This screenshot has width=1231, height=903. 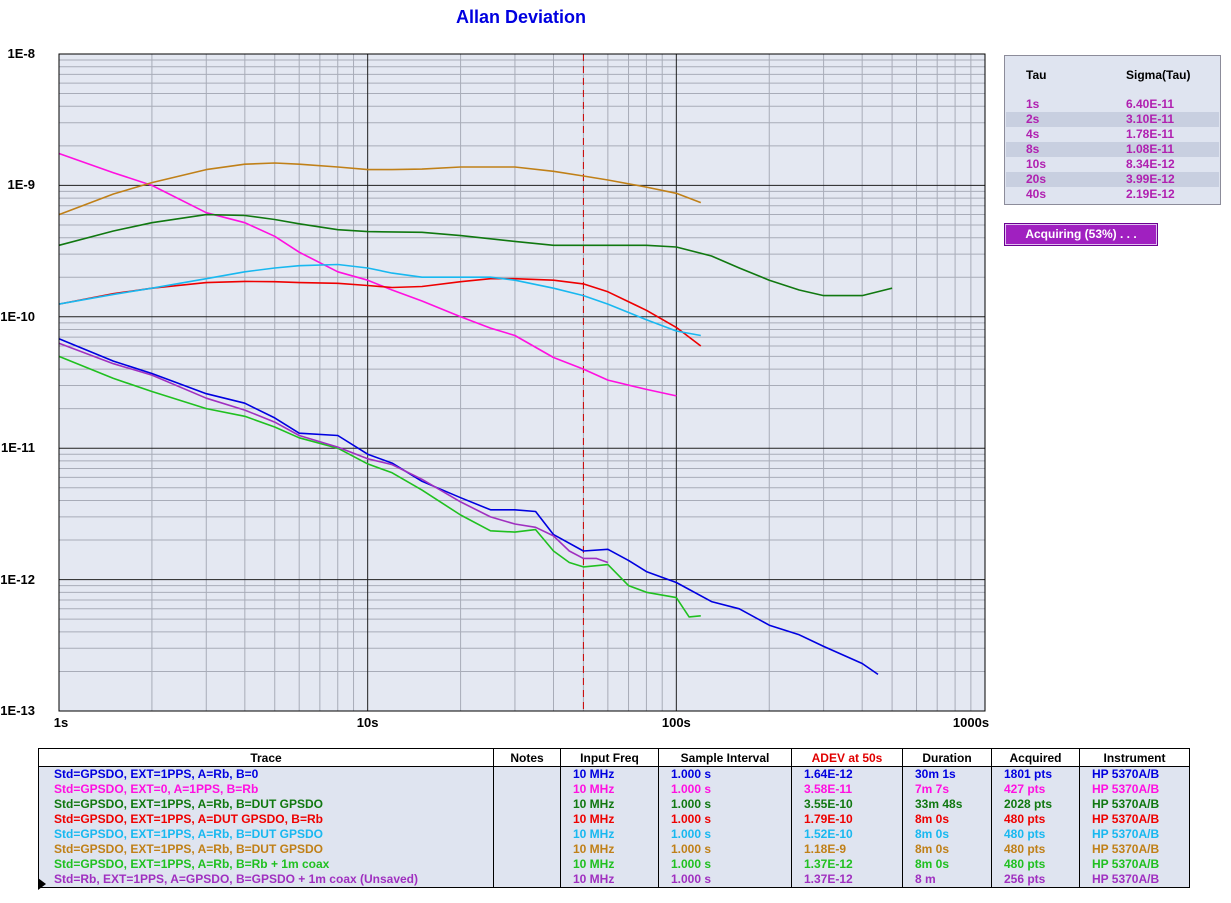 What do you see at coordinates (266, 757) in the screenshot?
I see `header-trace: Trace` at bounding box center [266, 757].